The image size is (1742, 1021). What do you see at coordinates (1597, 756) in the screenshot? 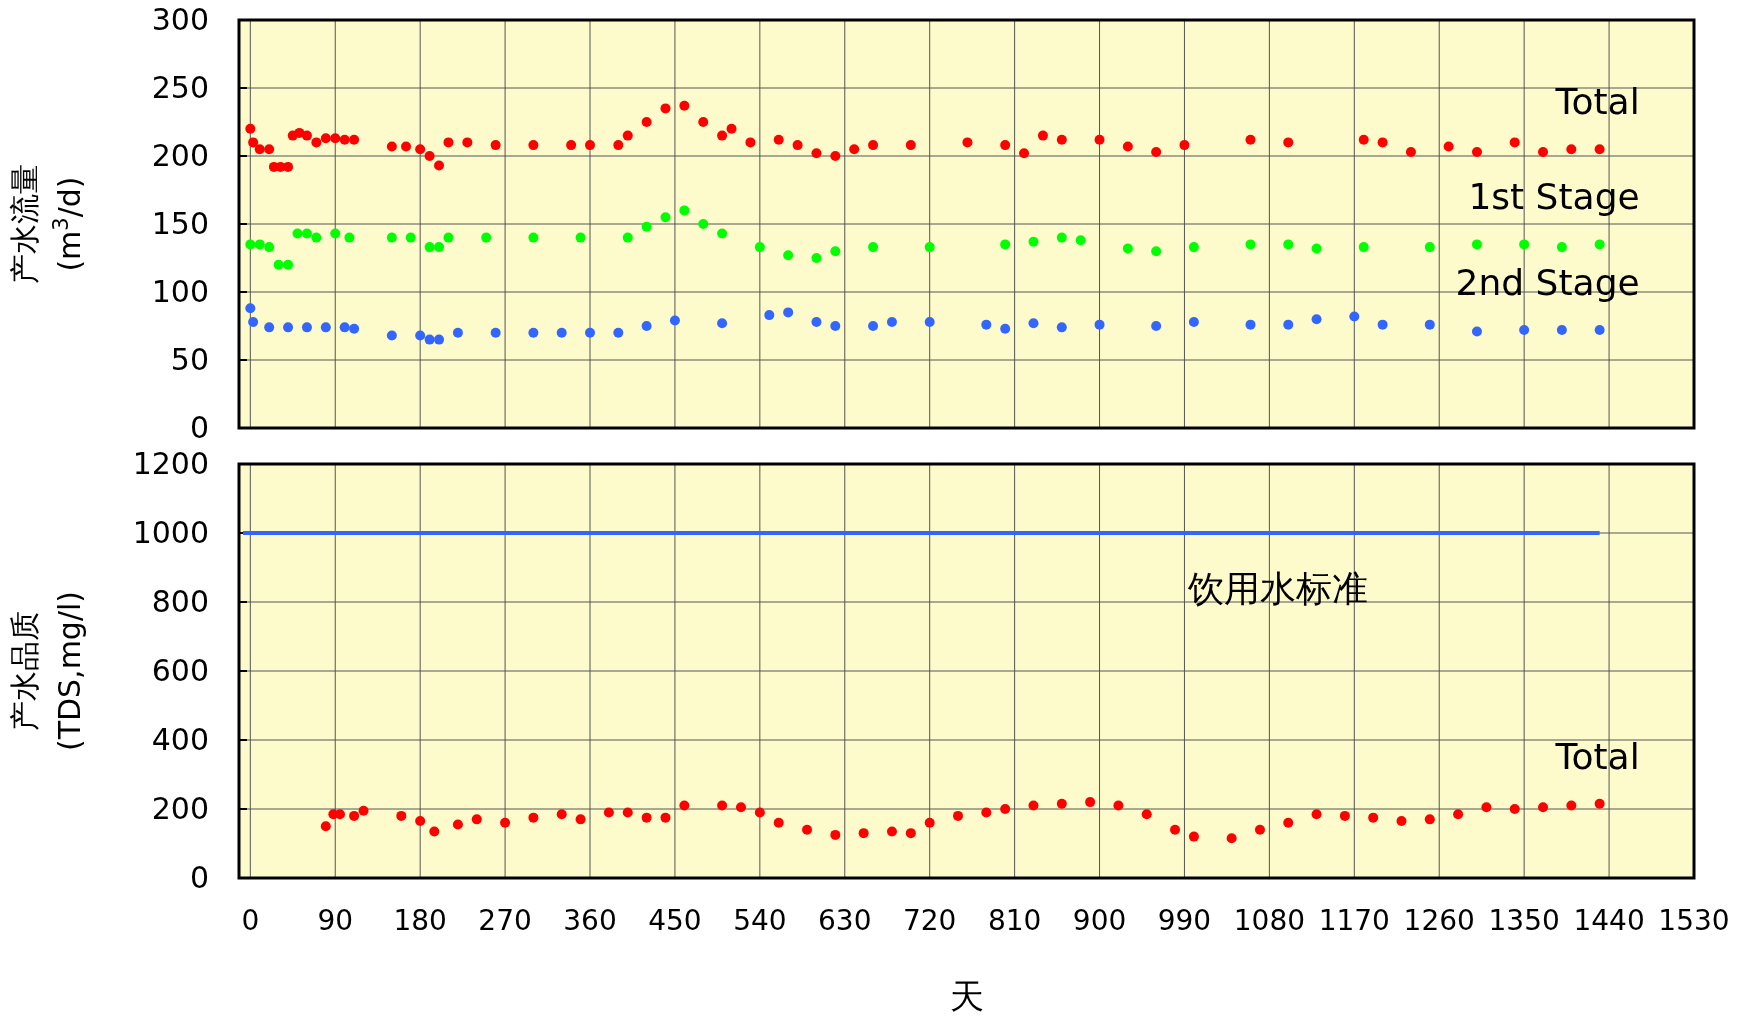
I see `series-label: Total` at bounding box center [1597, 756].